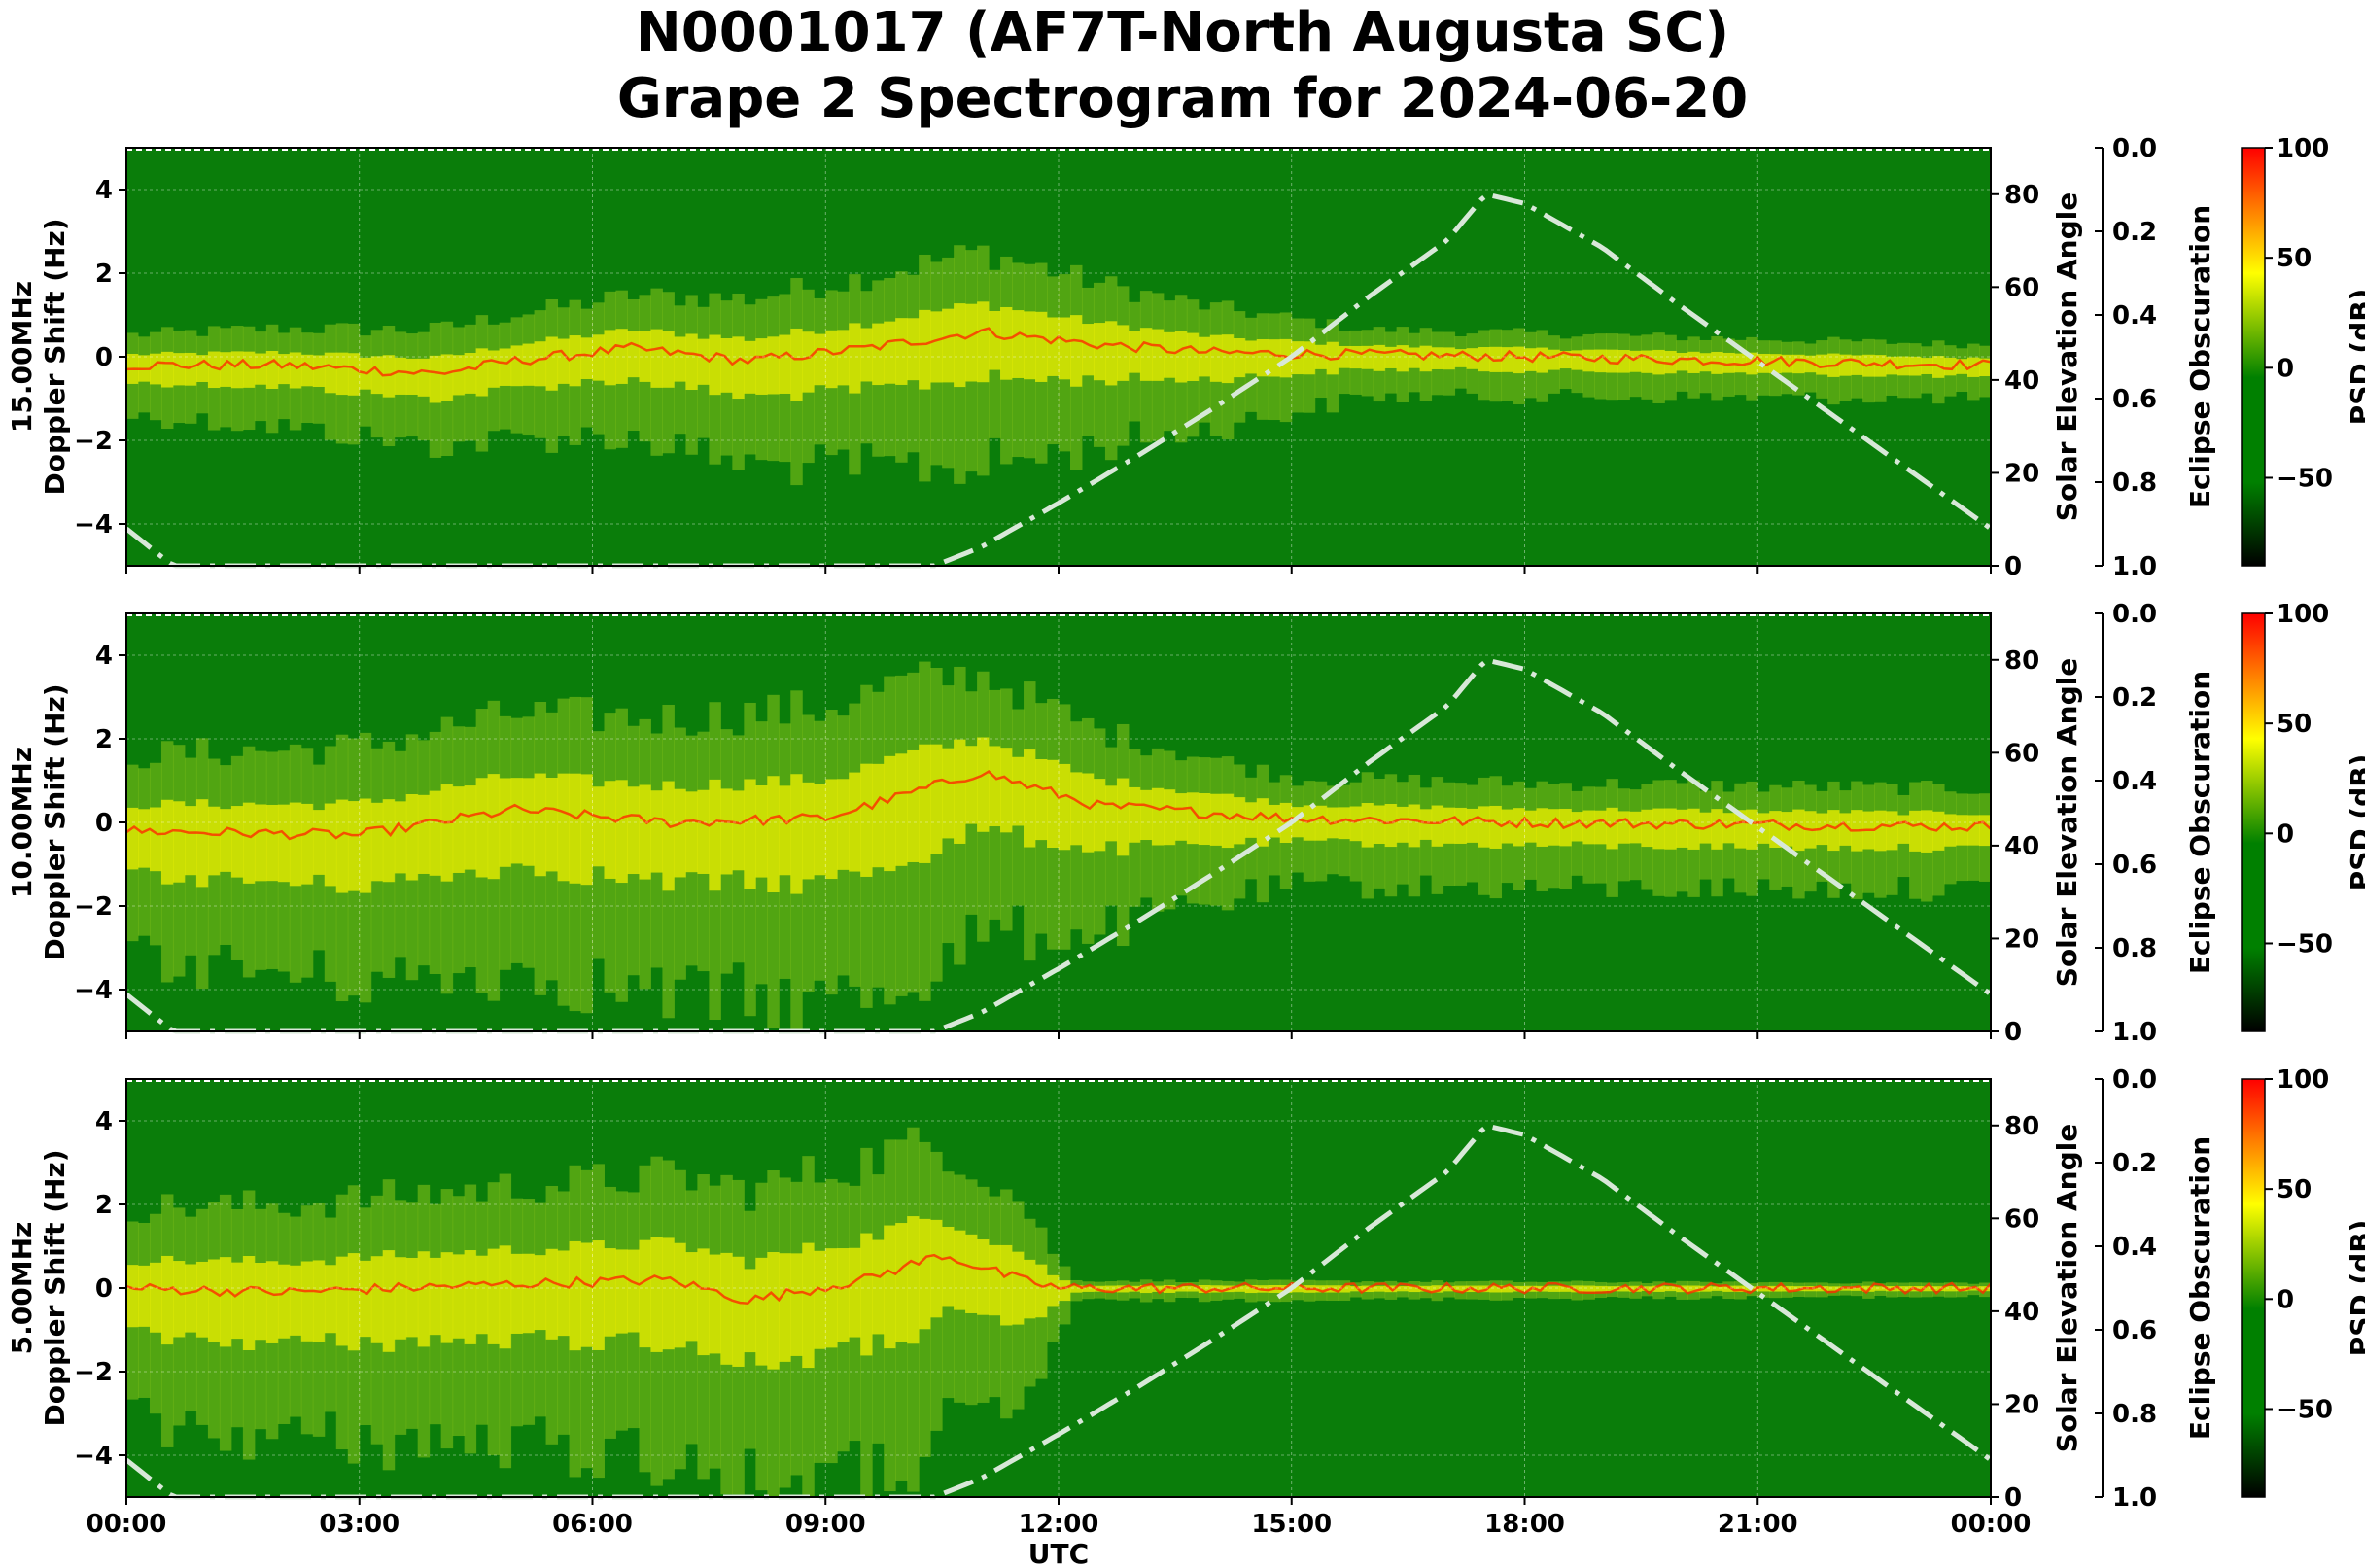  Describe the element at coordinates (1292, 1524) in the screenshot. I see `x-tick-label: 15:00` at that location.